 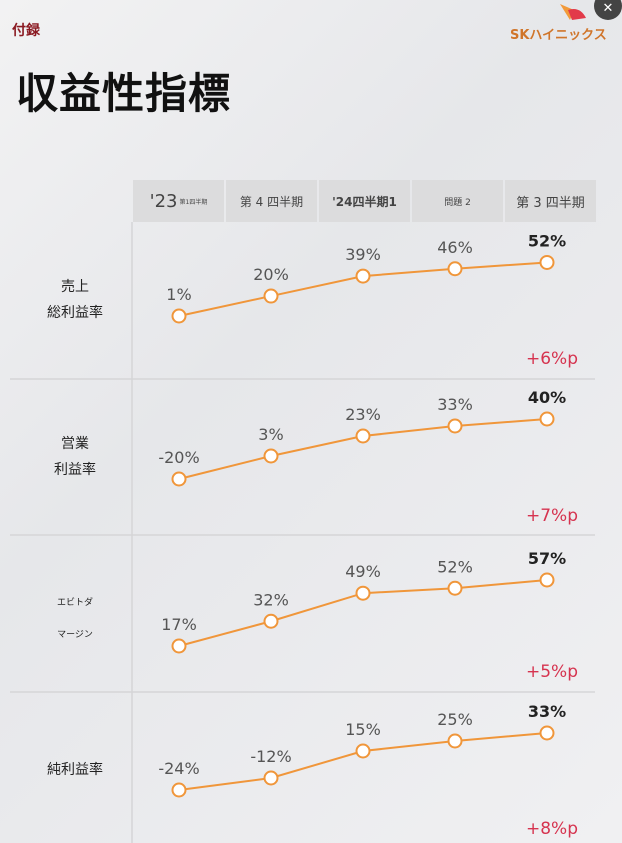 What do you see at coordinates (608, 10) in the screenshot?
I see `close-button: ✕` at bounding box center [608, 10].